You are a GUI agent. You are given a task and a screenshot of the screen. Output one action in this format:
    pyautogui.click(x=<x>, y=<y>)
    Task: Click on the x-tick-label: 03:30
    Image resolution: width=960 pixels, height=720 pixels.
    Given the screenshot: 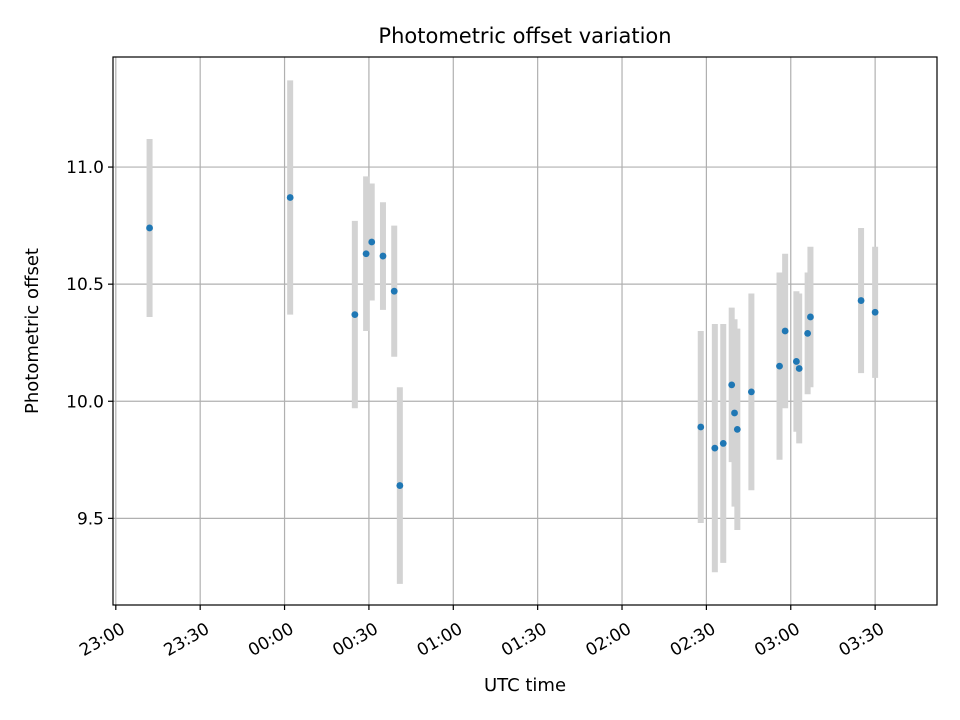 What is the action you would take?
    pyautogui.click(x=862, y=640)
    